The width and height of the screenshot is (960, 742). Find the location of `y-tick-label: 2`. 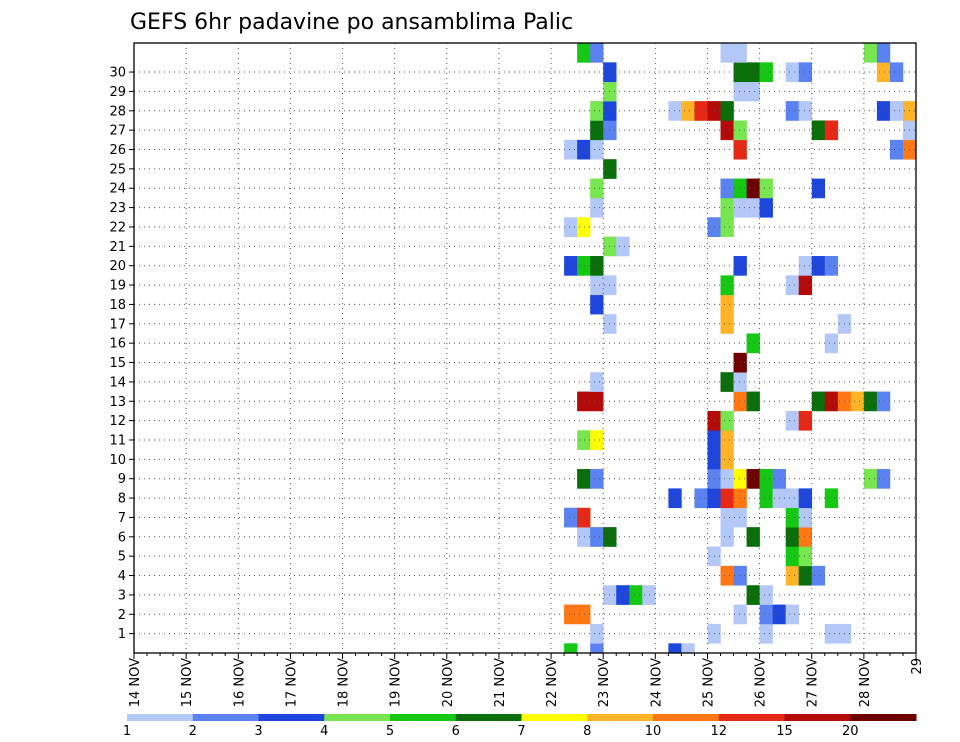

y-tick-label: 2 is located at coordinates (122, 615).